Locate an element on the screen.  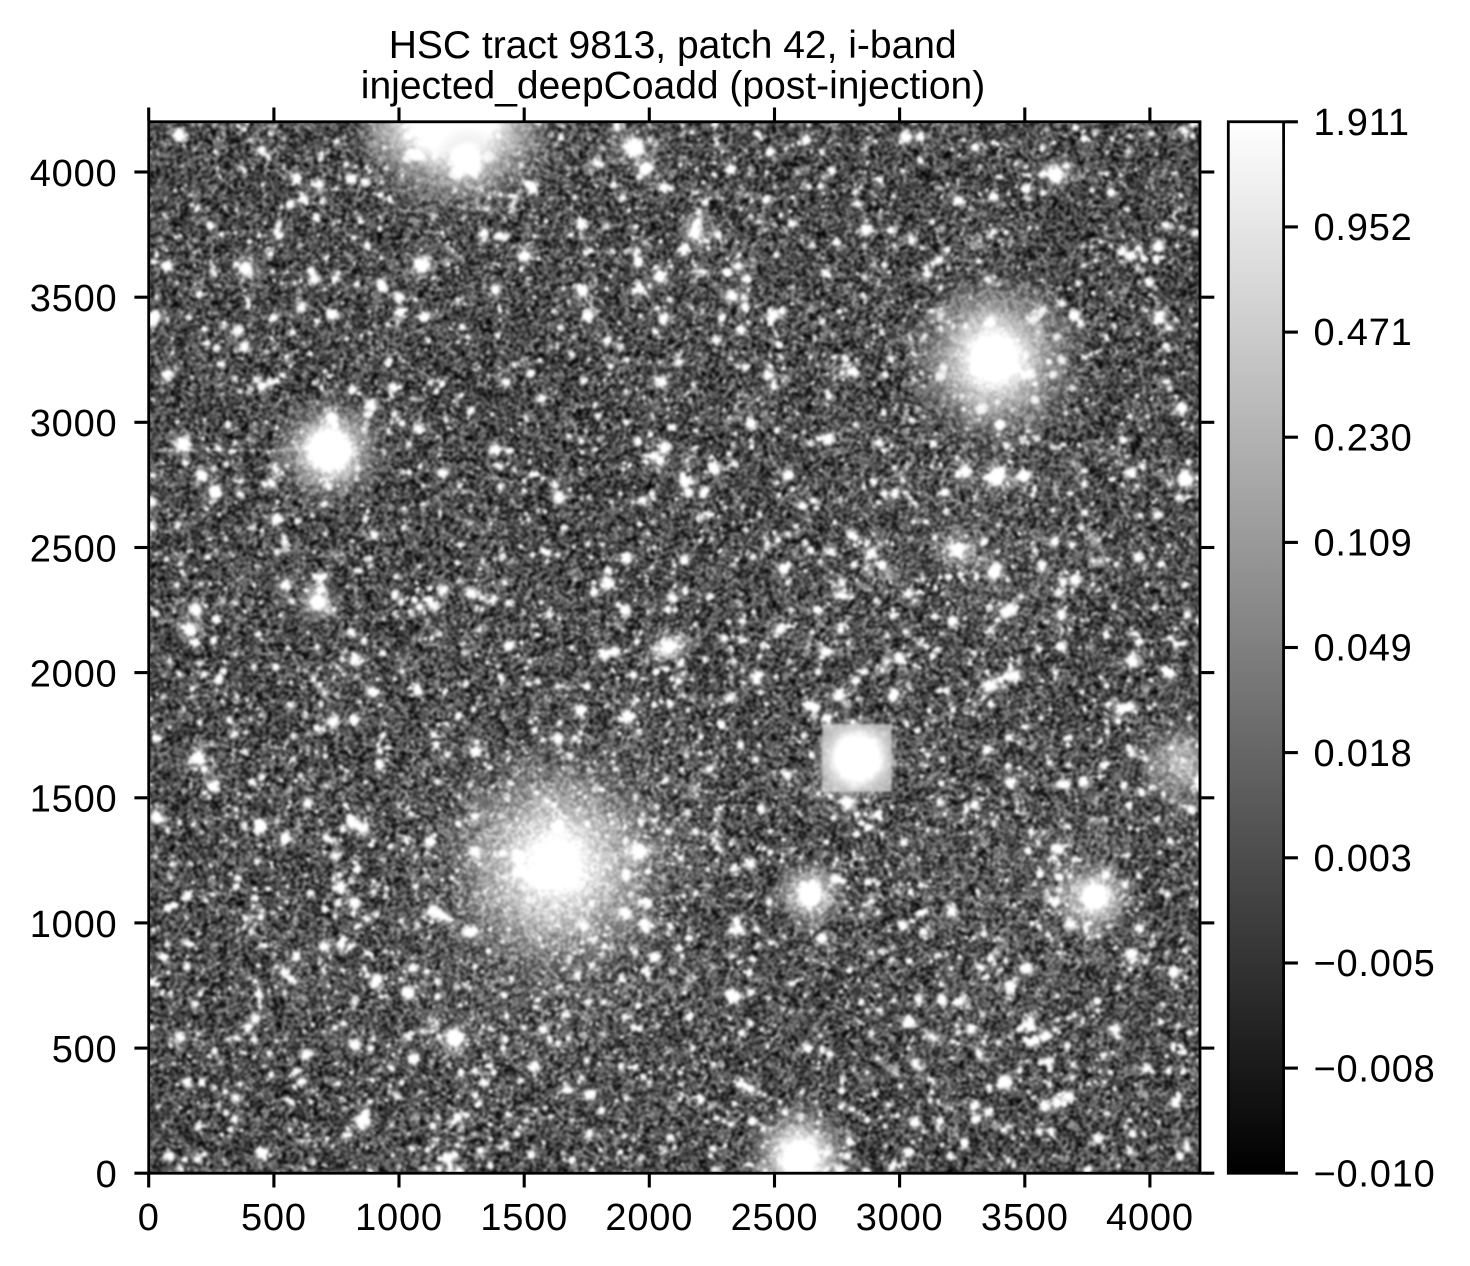
svg-text: −0.005 is located at coordinates (1375, 964).